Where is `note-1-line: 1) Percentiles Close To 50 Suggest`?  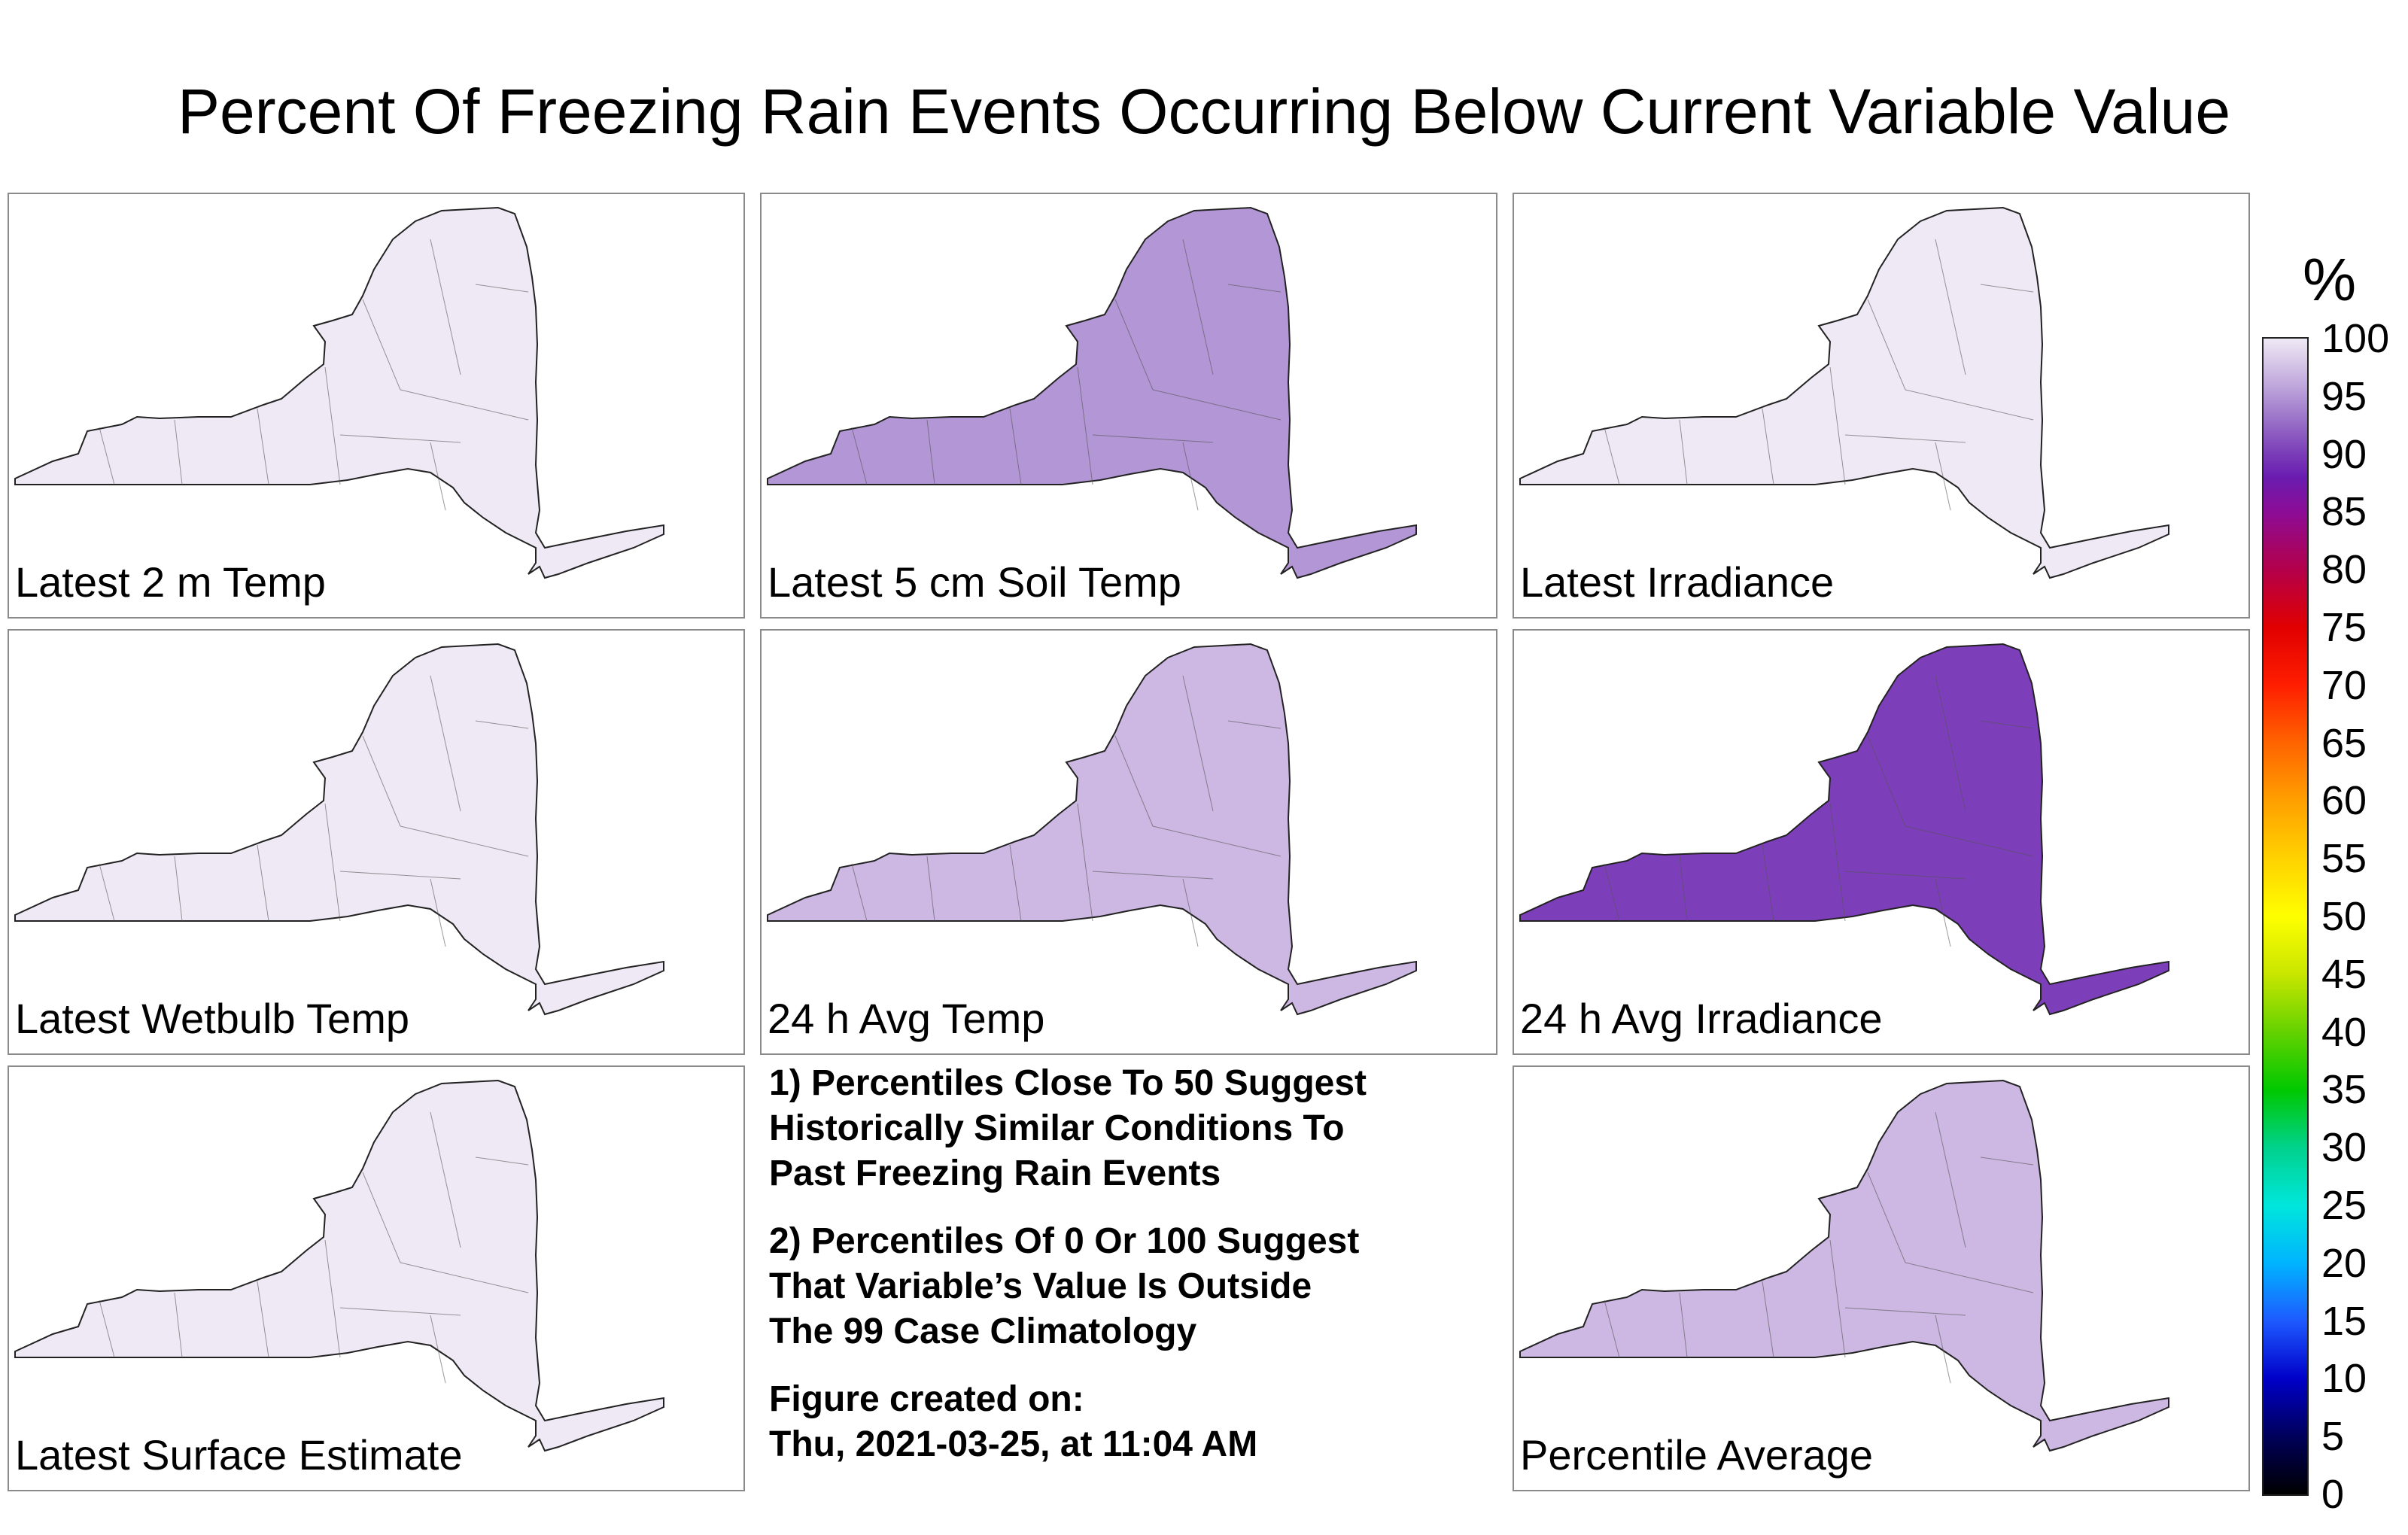 note-1-line: 1) Percentiles Close To 50 Suggest is located at coordinates (1068, 1083).